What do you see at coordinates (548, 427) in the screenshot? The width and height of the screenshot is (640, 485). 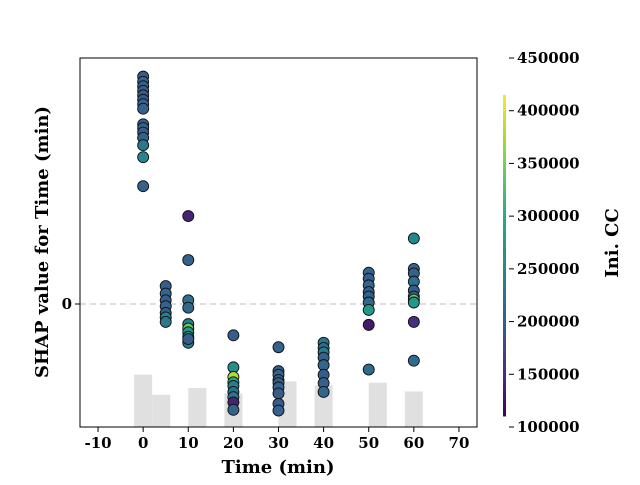 I see `colorbar-tick-label: 100000` at bounding box center [548, 427].